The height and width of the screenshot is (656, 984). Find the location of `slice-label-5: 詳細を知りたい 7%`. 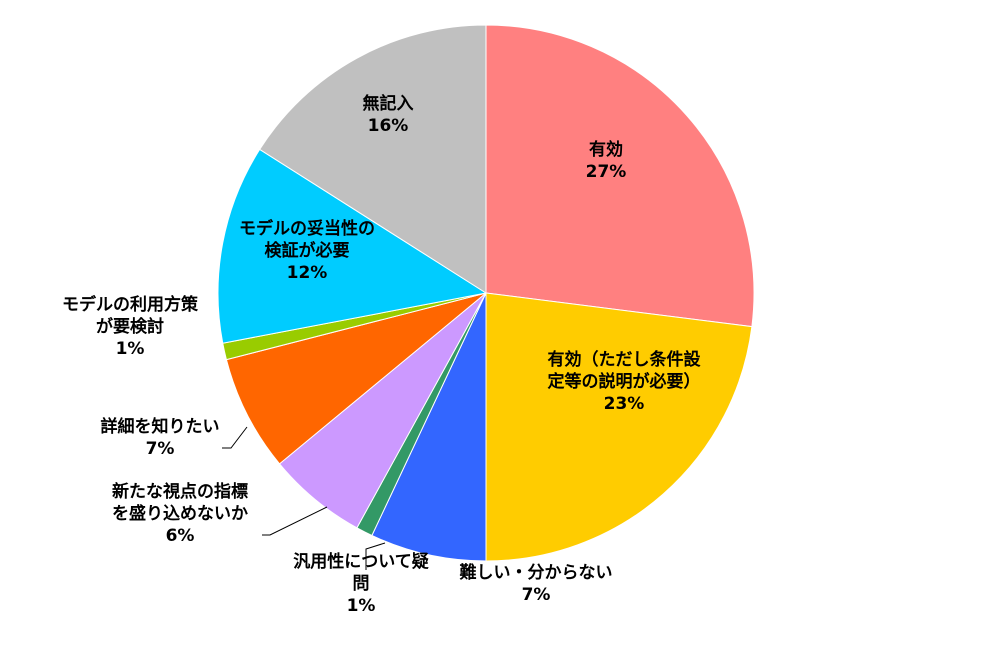

slice-label-5: 詳細を知りたい 7% is located at coordinates (160, 437).